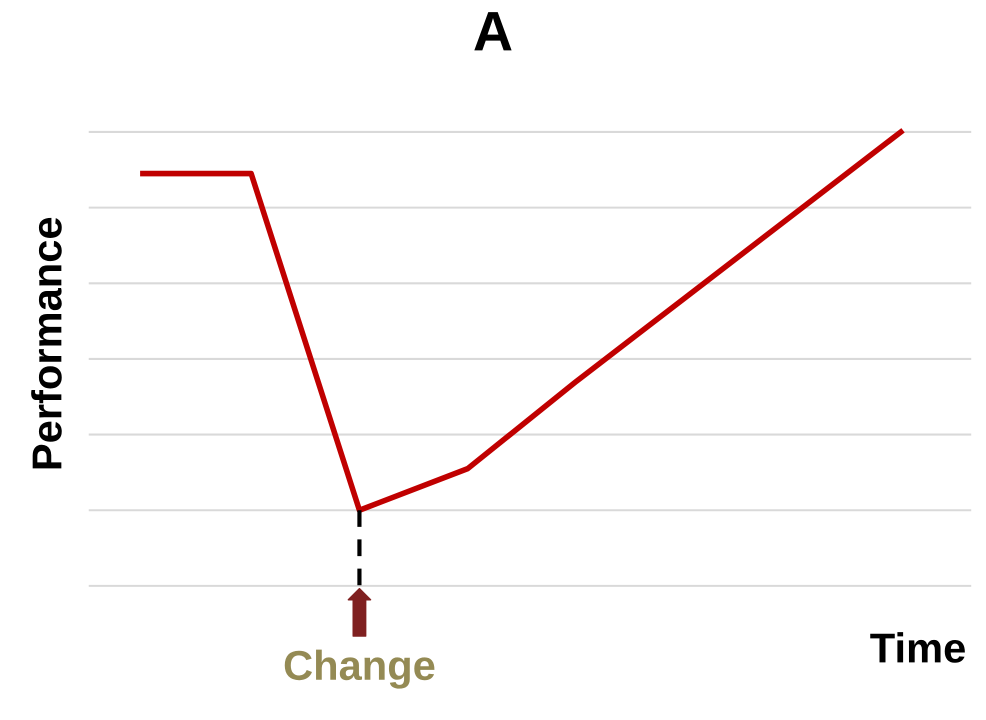 This screenshot has width=986, height=720. Describe the element at coordinates (493, 31) in the screenshot. I see `chart-title: A` at that location.